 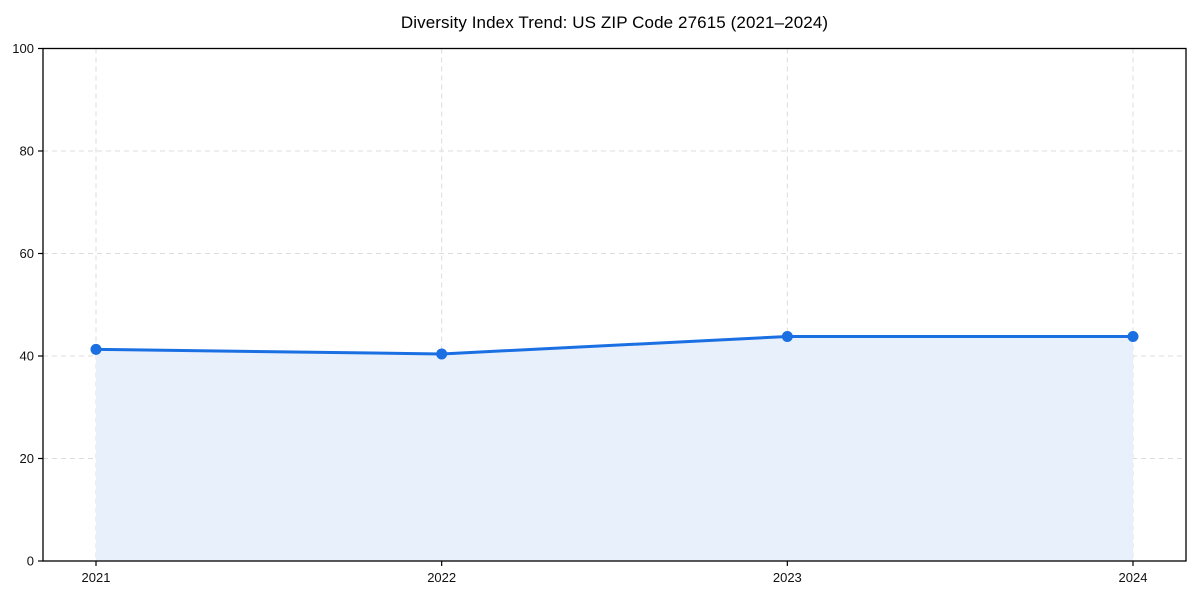 I want to click on data-point-2023, so click(x=787, y=337).